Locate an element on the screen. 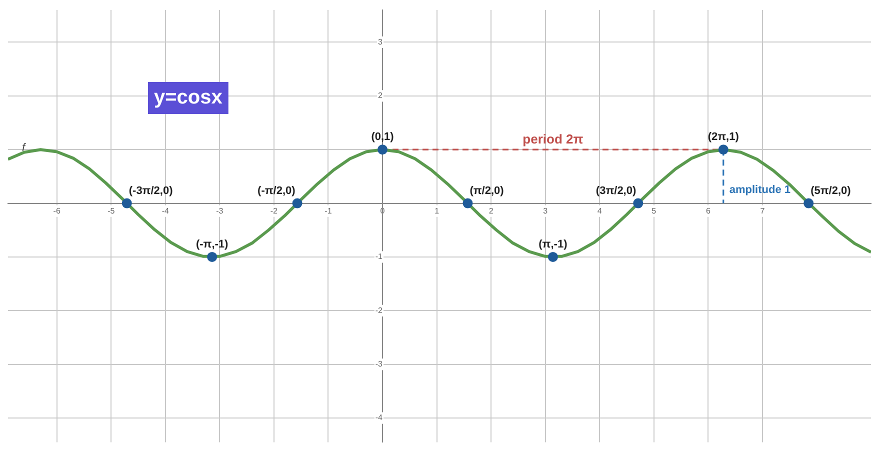  x-tick-label: -4 is located at coordinates (166, 211).